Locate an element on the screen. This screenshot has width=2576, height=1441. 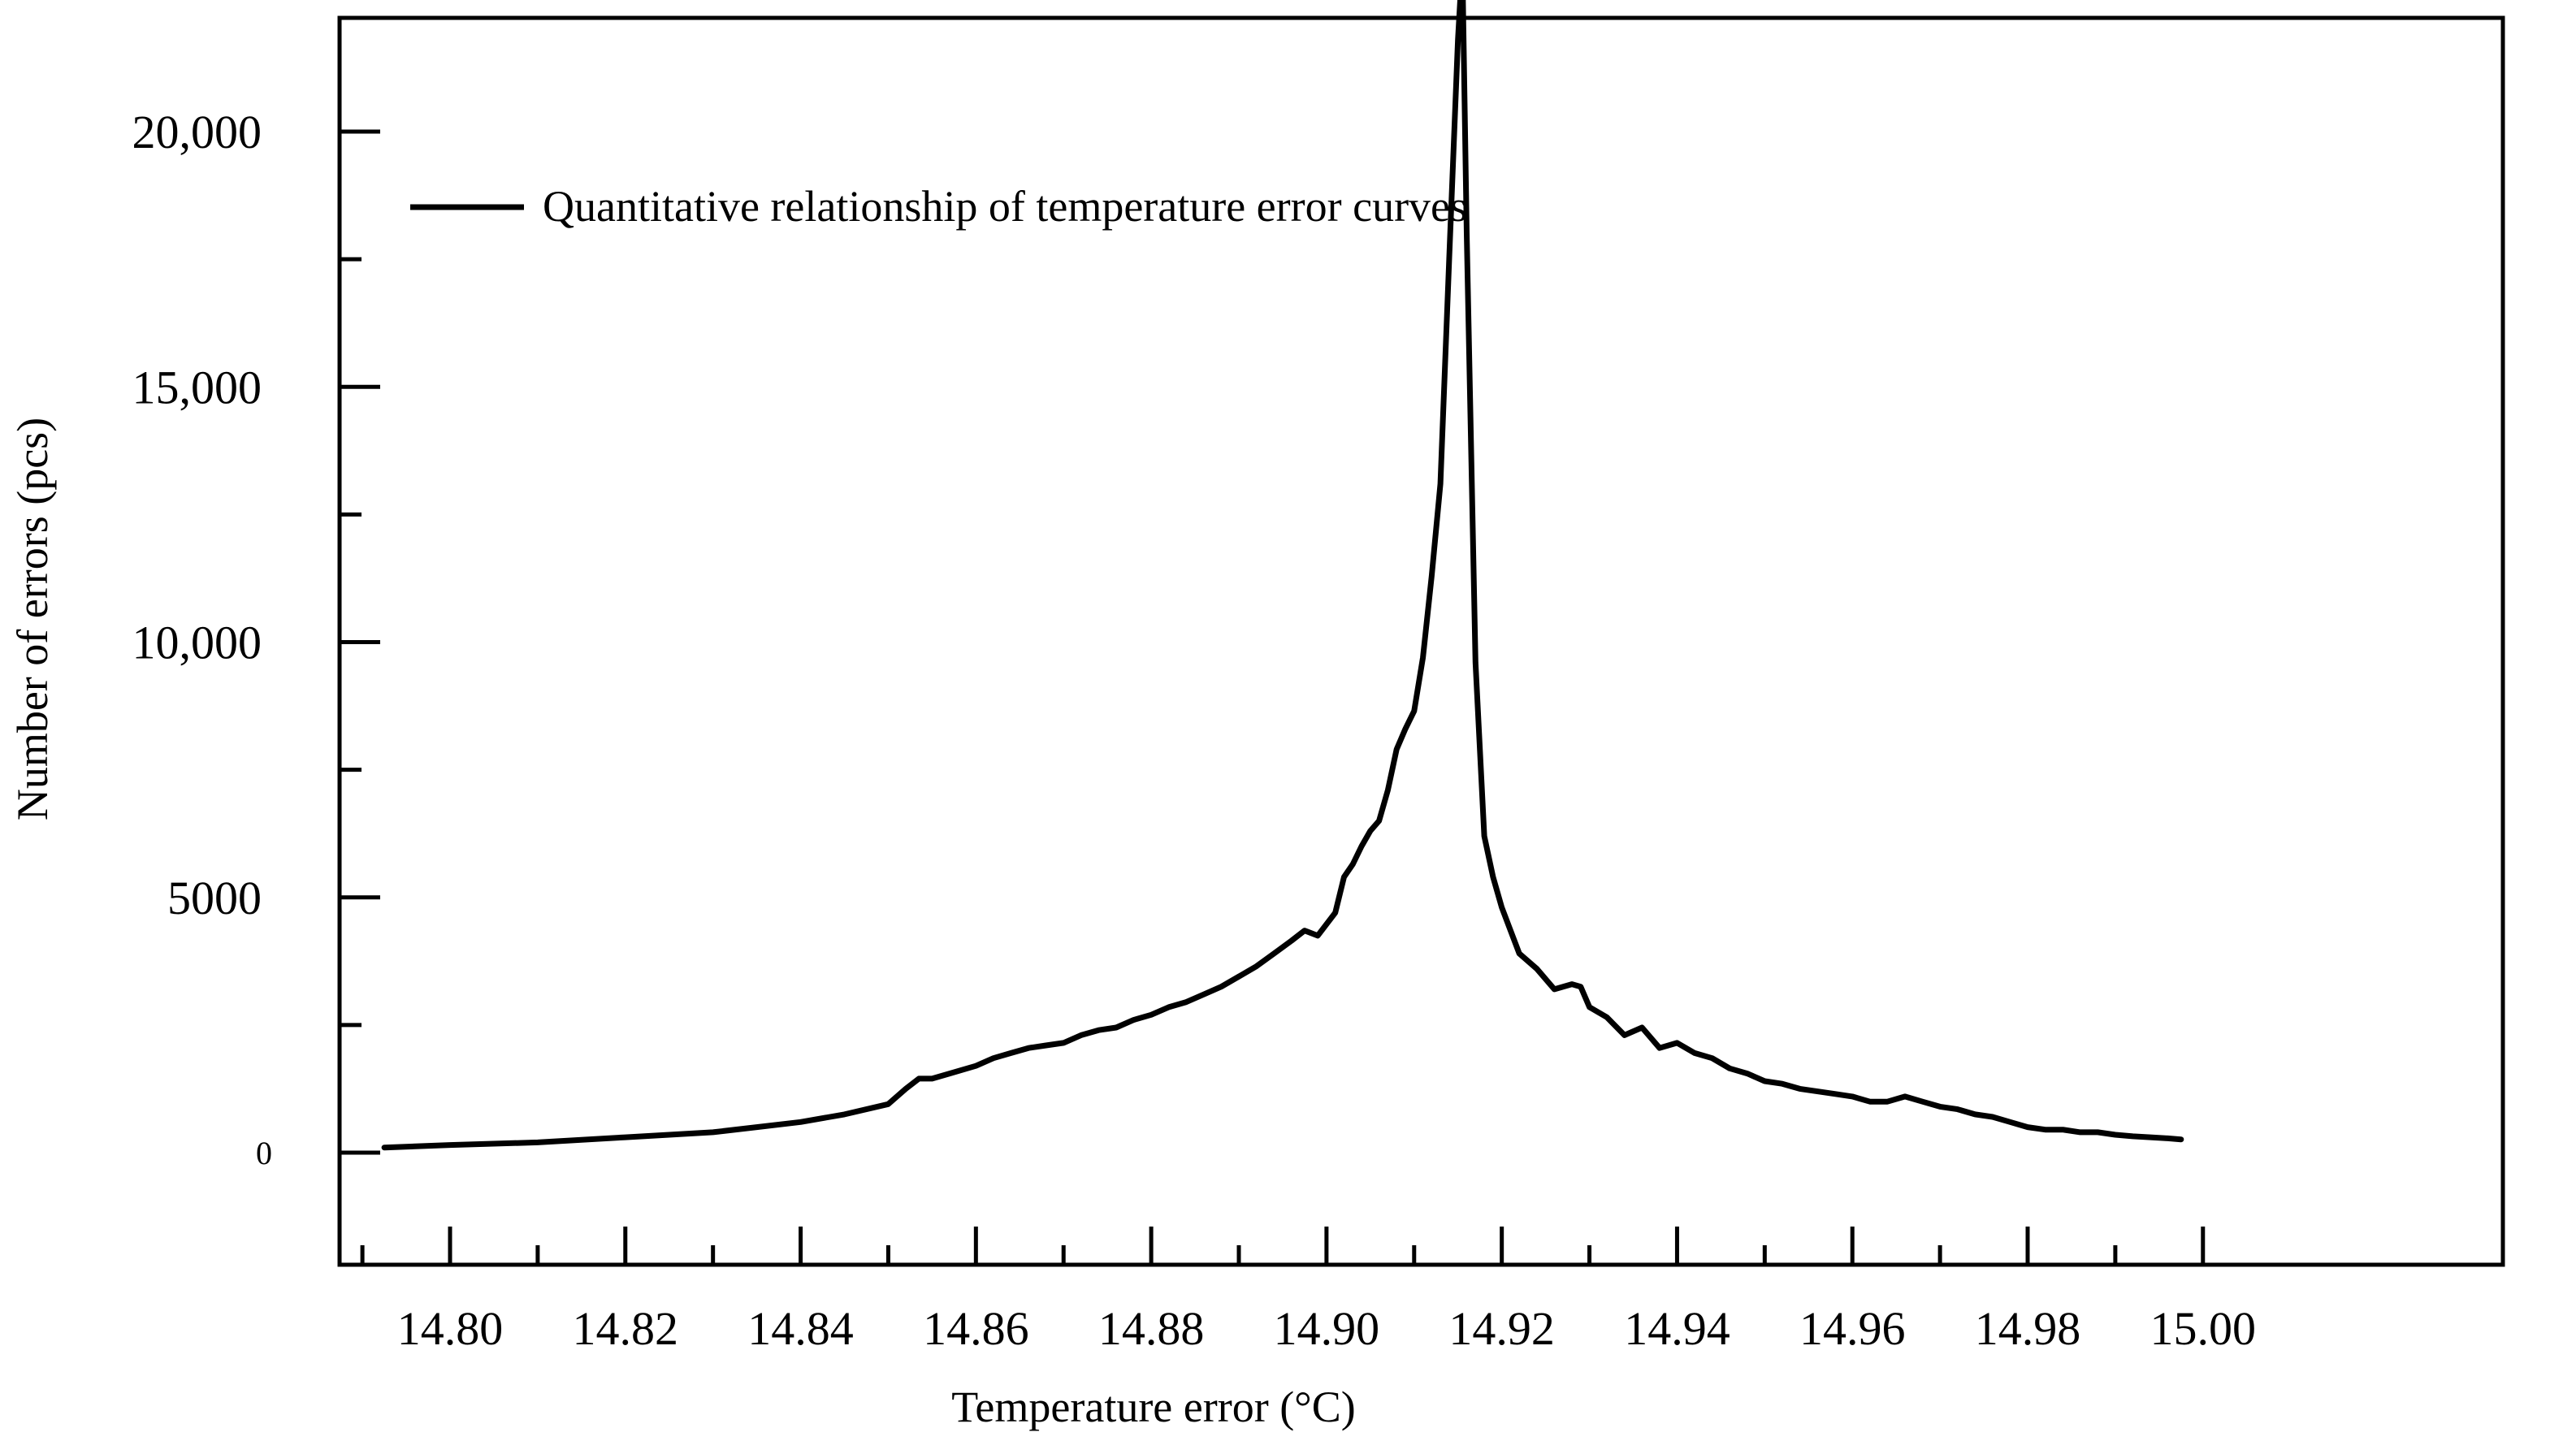
y-axis-ticks is located at coordinates (360, 642).